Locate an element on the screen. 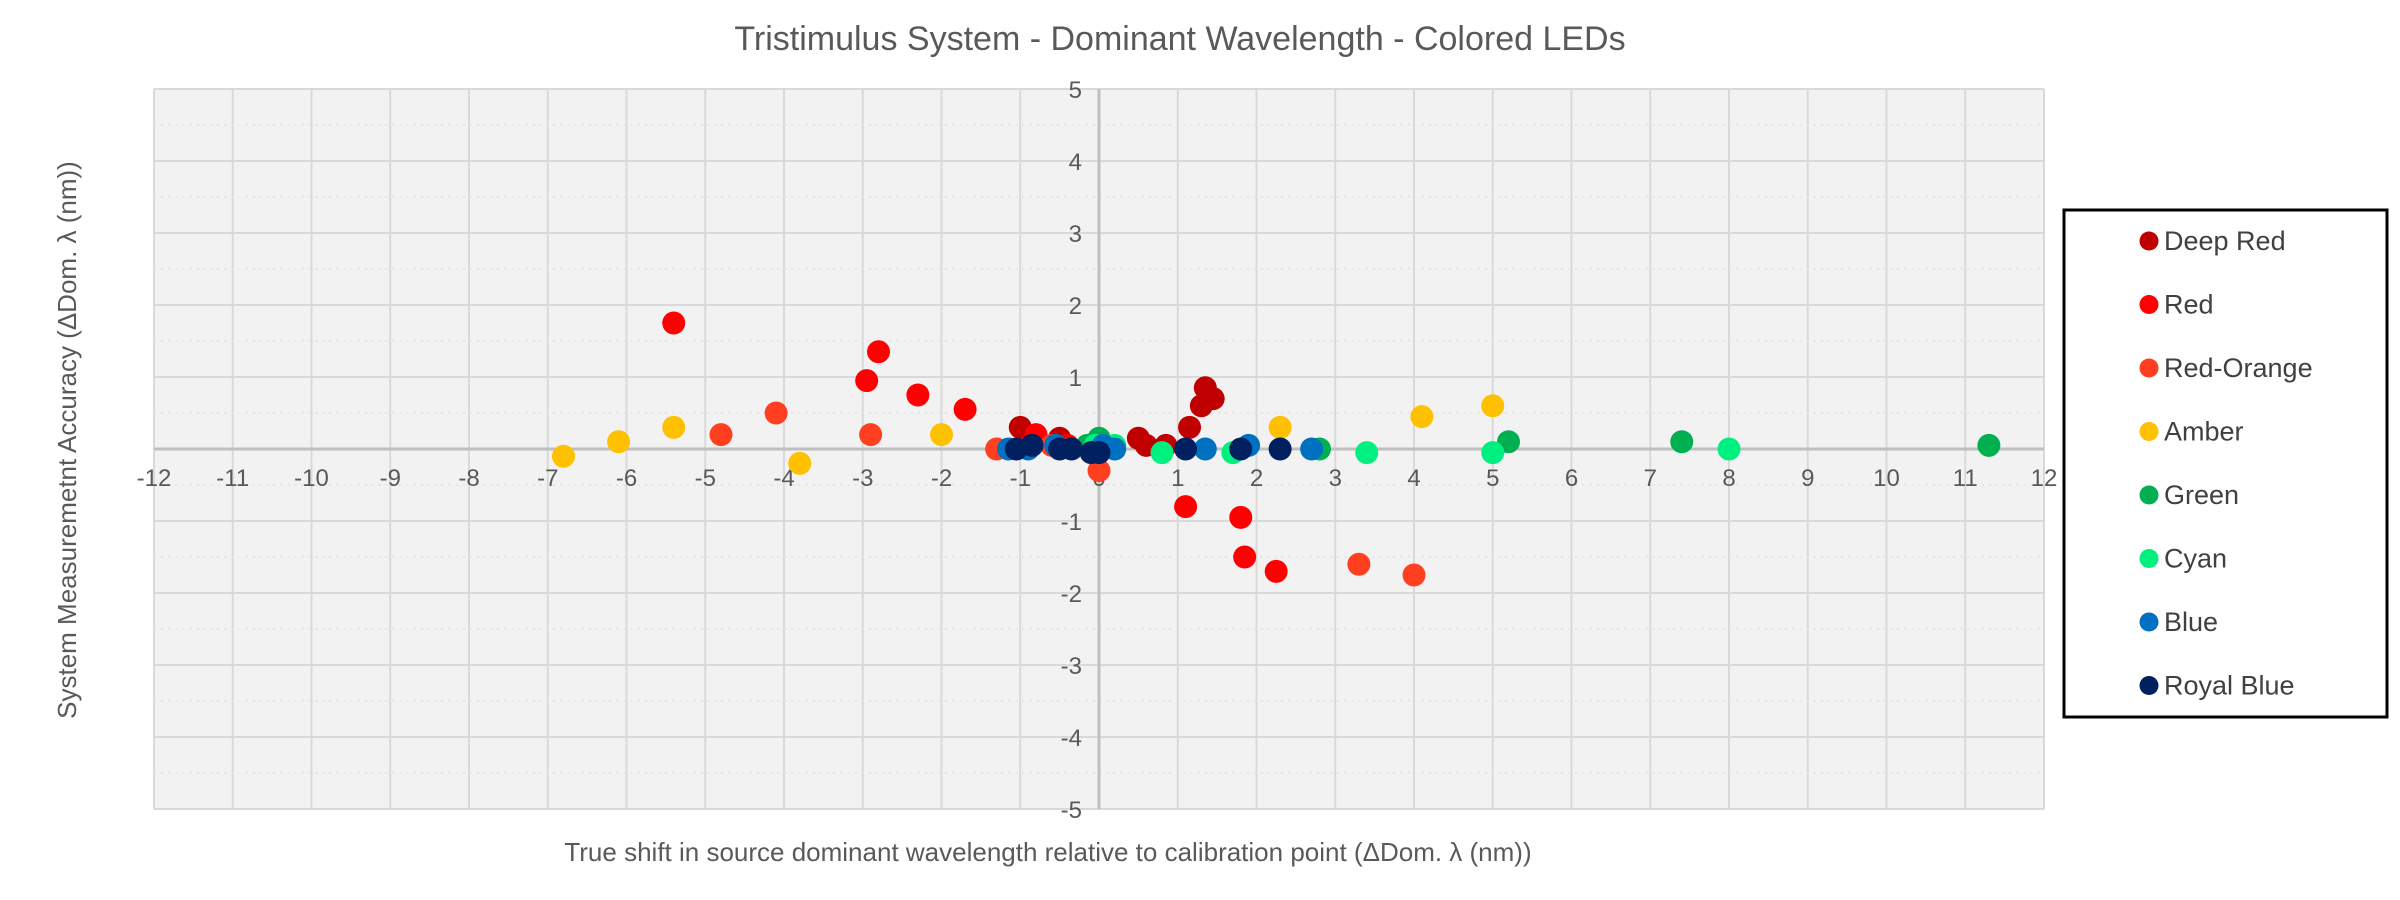 The width and height of the screenshot is (2400, 900). x-tick-label: 12 is located at coordinates (2044, 478).